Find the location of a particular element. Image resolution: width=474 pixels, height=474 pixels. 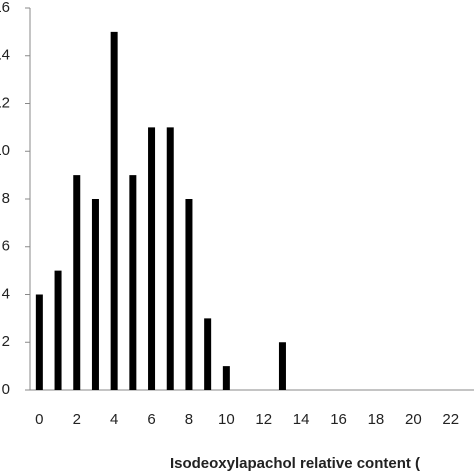

x-tick-label: 2 is located at coordinates (77, 419).